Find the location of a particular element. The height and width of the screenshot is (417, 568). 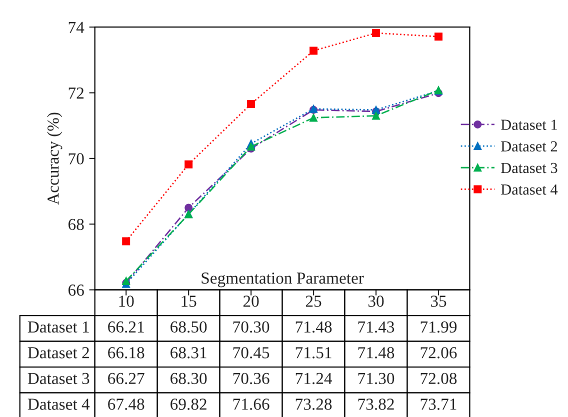

data-label: 68.30 is located at coordinates (188, 378).